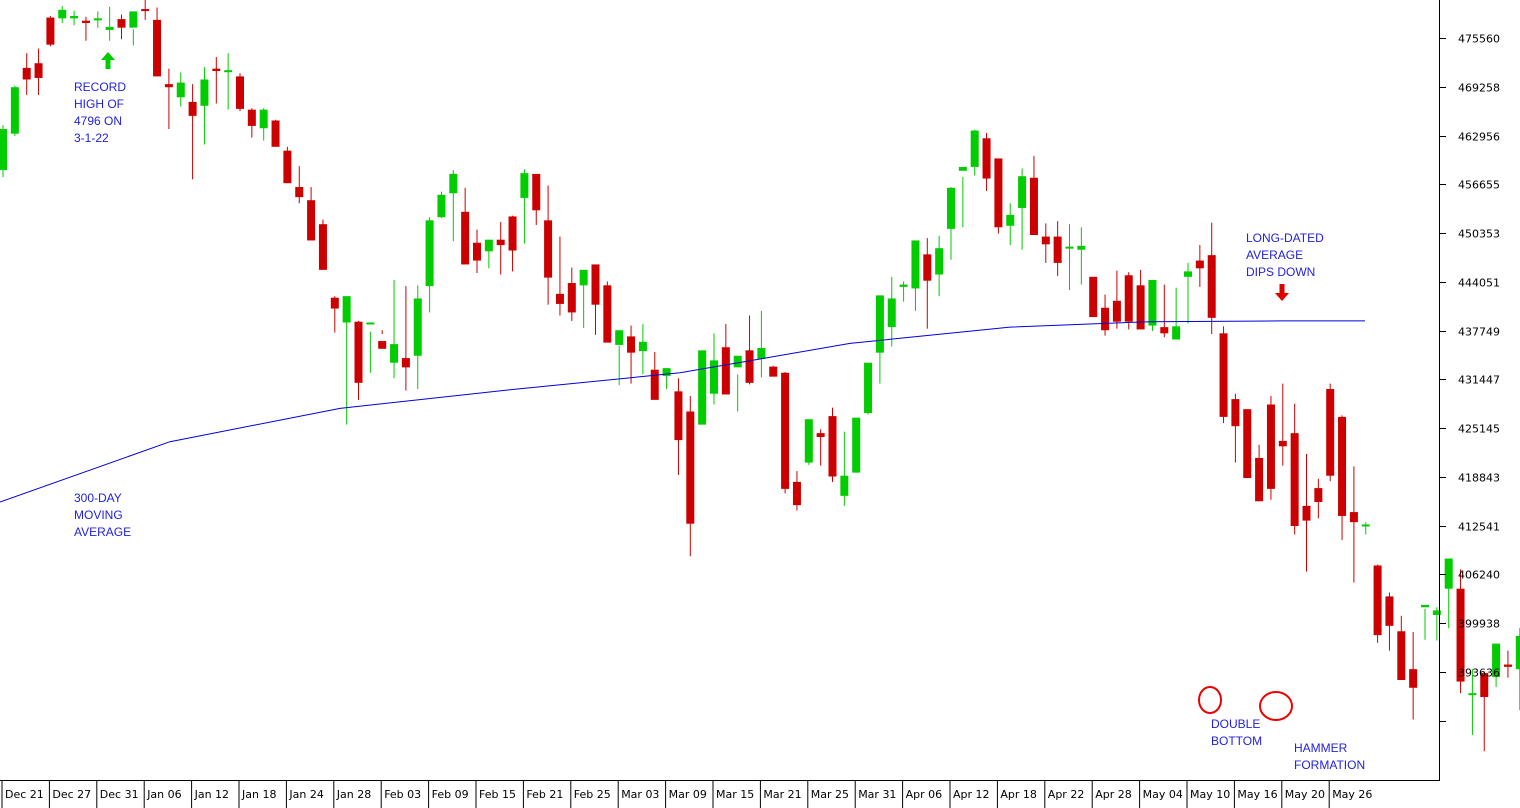 The height and width of the screenshot is (808, 1520). I want to click on y-tick-label: 450353, so click(1479, 234).